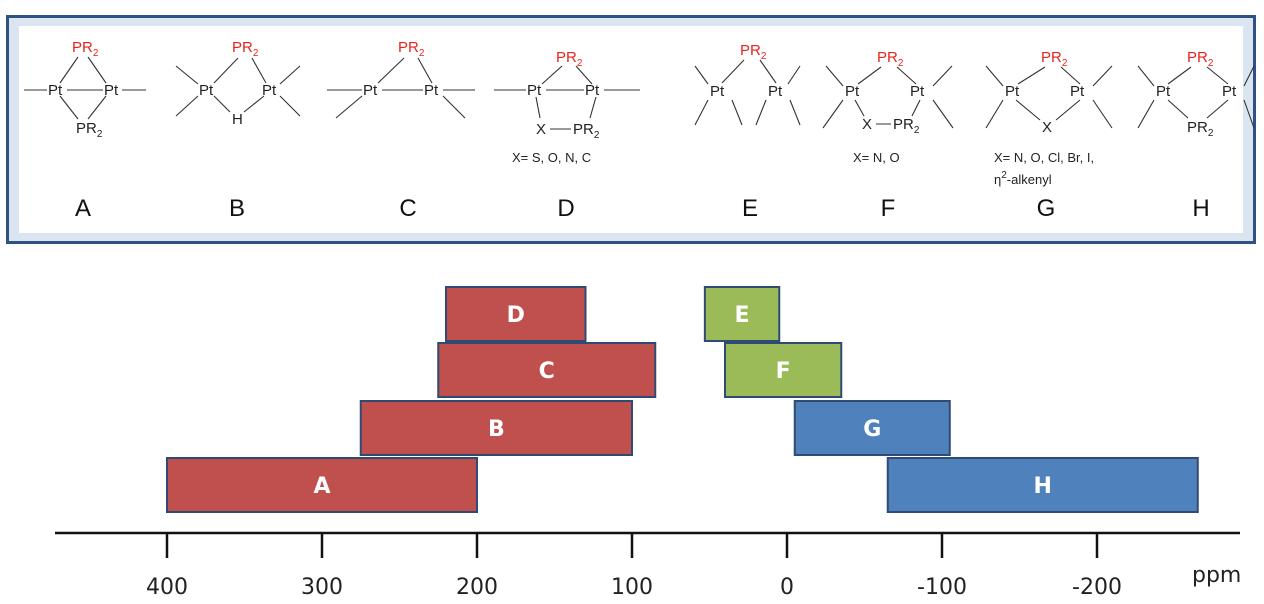 The image size is (1264, 604). I want to click on range-bar-label: F, so click(783, 371).